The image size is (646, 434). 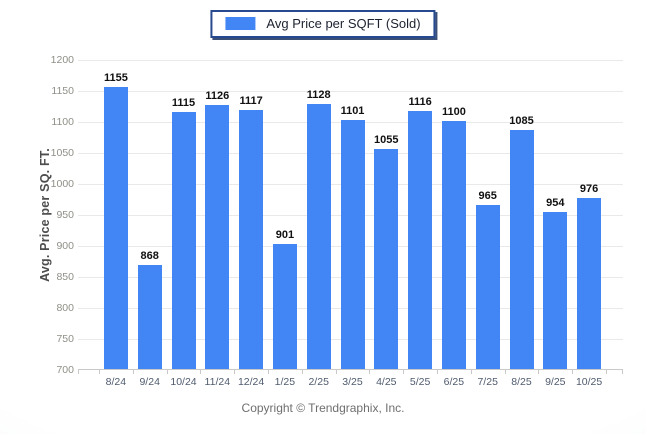 I want to click on y-tick-label: 850, so click(x=65, y=276).